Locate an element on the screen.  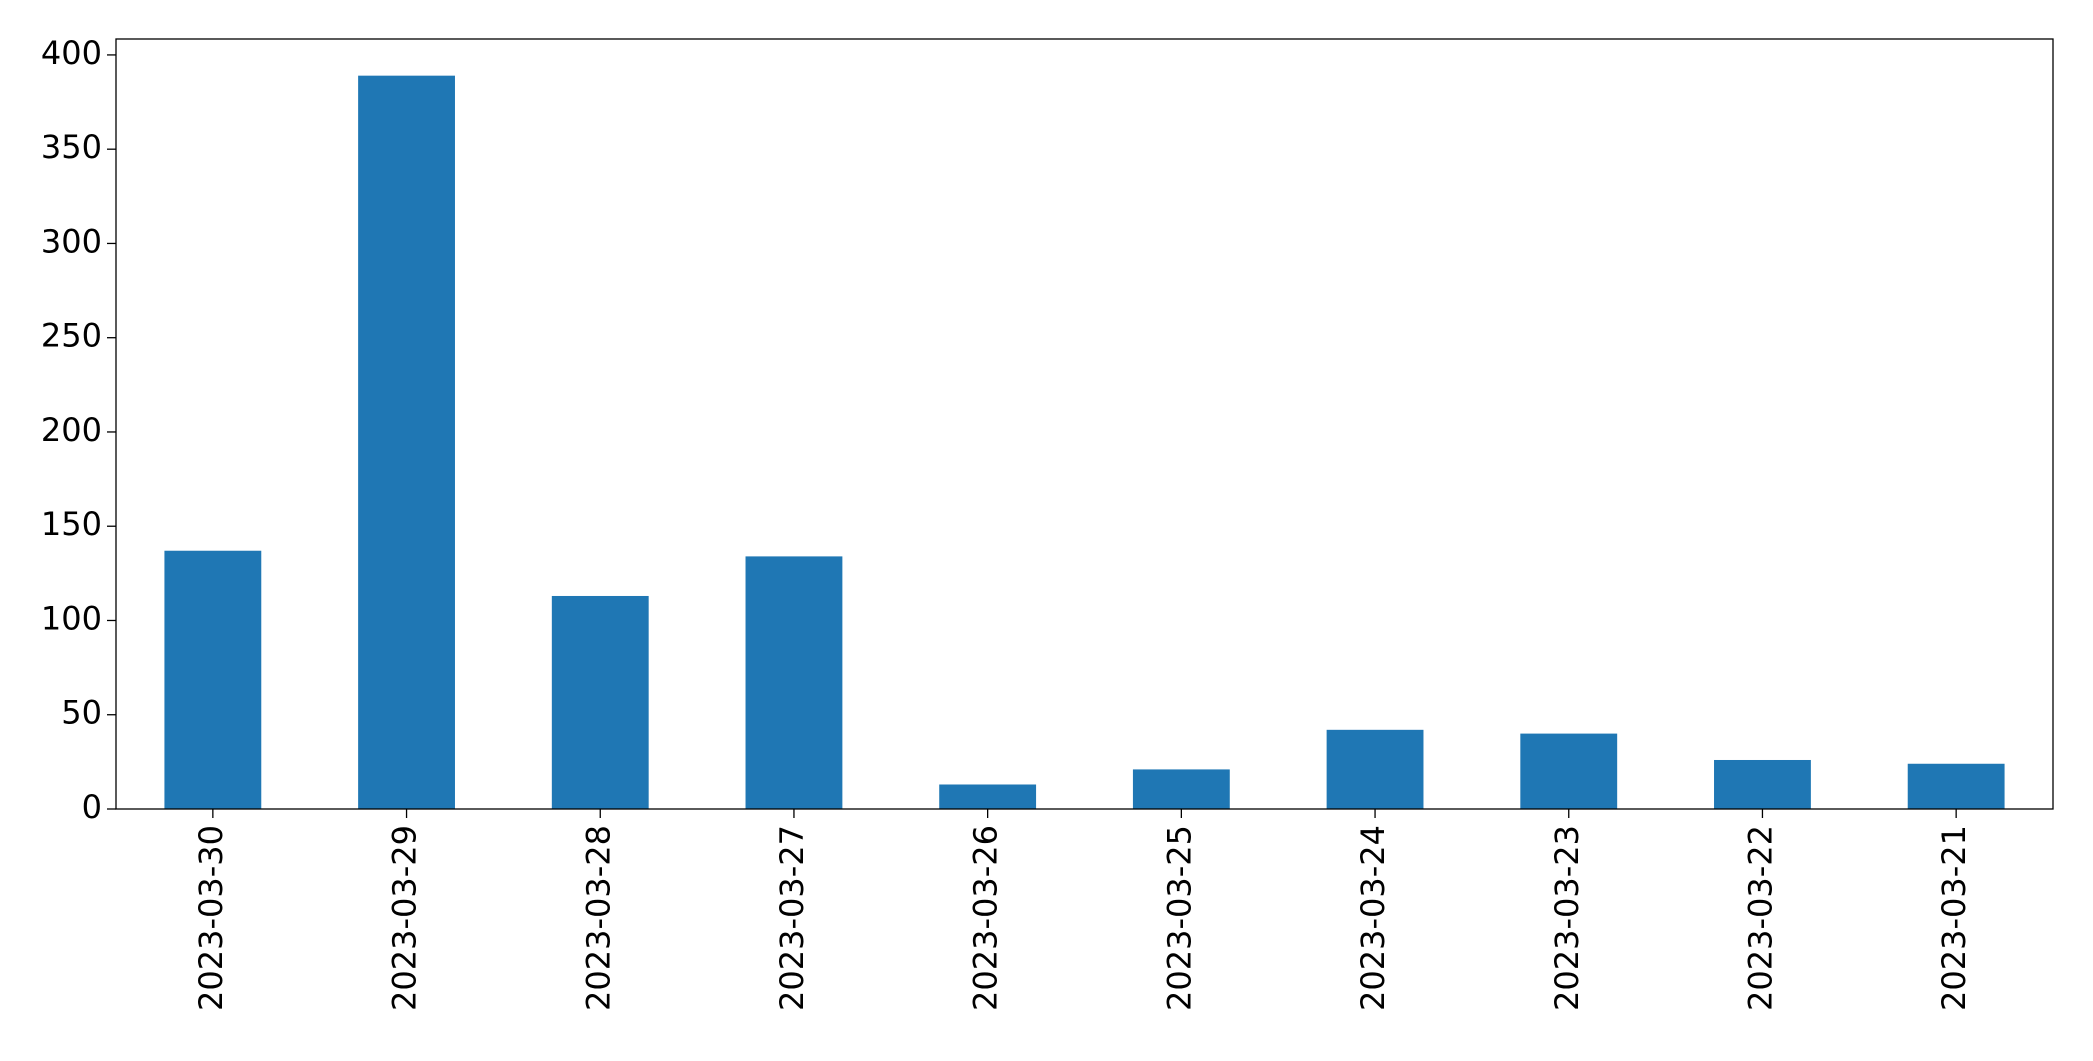
y-tick-label: 100 is located at coordinates (71, 618).